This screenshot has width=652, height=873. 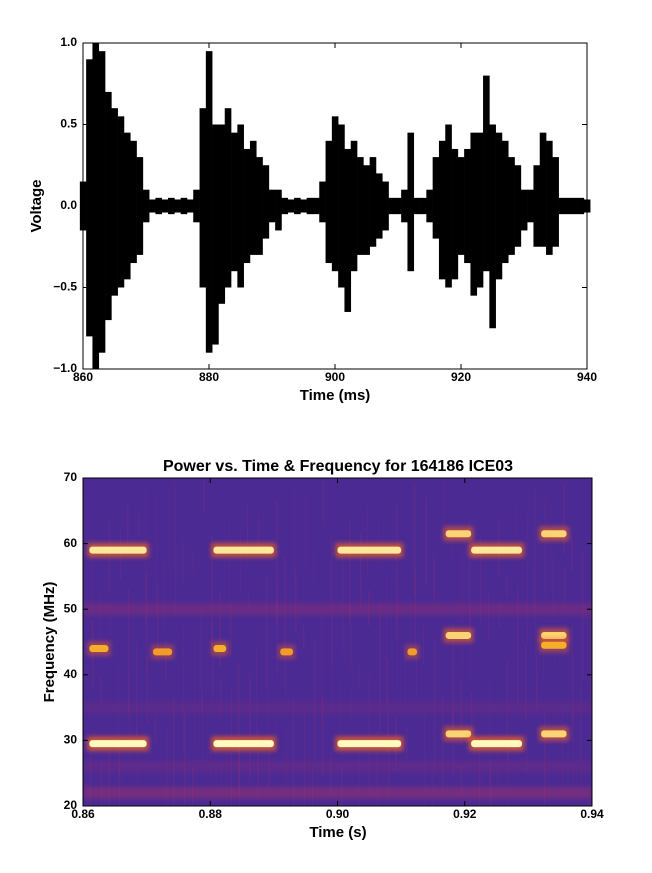 I want to click on y-tick-label: 50, so click(x=71, y=608).